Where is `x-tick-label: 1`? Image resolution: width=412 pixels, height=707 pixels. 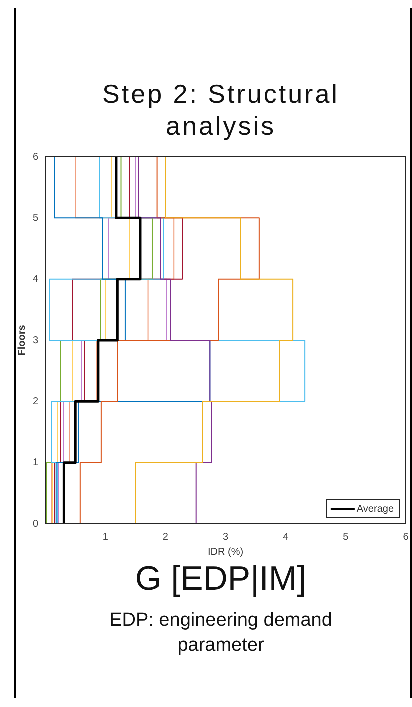 x-tick-label: 1 is located at coordinates (105, 537).